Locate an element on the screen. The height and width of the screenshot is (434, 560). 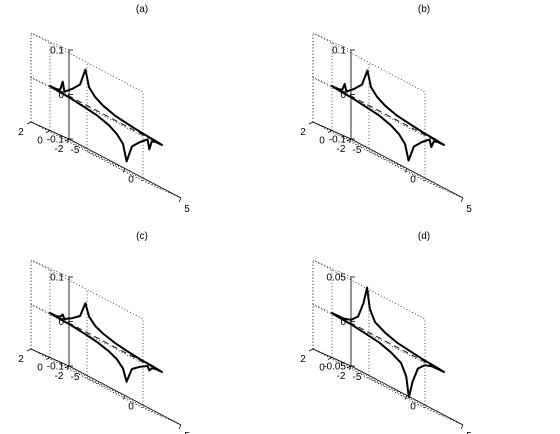
subplot-title: (a) is located at coordinates (142, 9).